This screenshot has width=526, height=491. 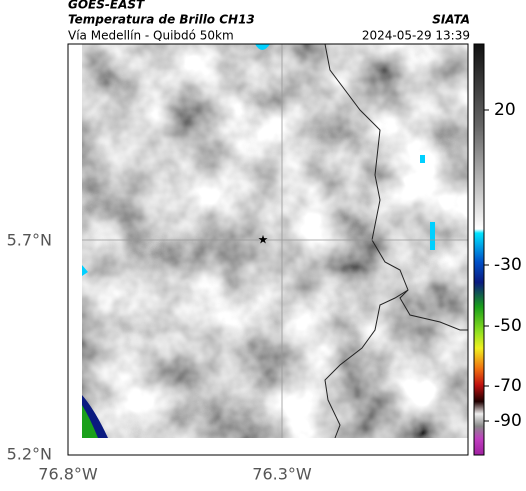 I want to click on lat-label: 5.7°N, so click(x=29, y=240).